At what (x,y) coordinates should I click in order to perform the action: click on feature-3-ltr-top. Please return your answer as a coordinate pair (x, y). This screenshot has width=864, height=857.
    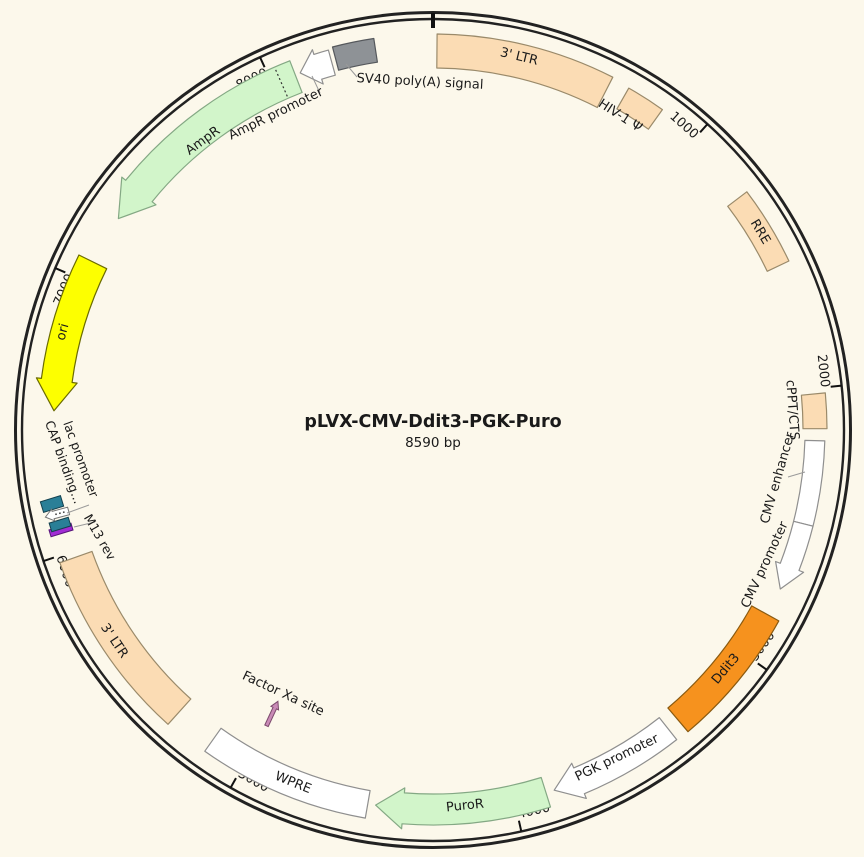
    Looking at the image, I should click on (525, 71).